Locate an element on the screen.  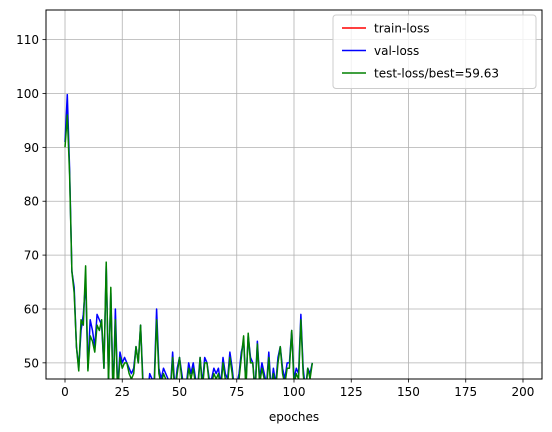
x-tick-label: 25 is located at coordinates (122, 392).